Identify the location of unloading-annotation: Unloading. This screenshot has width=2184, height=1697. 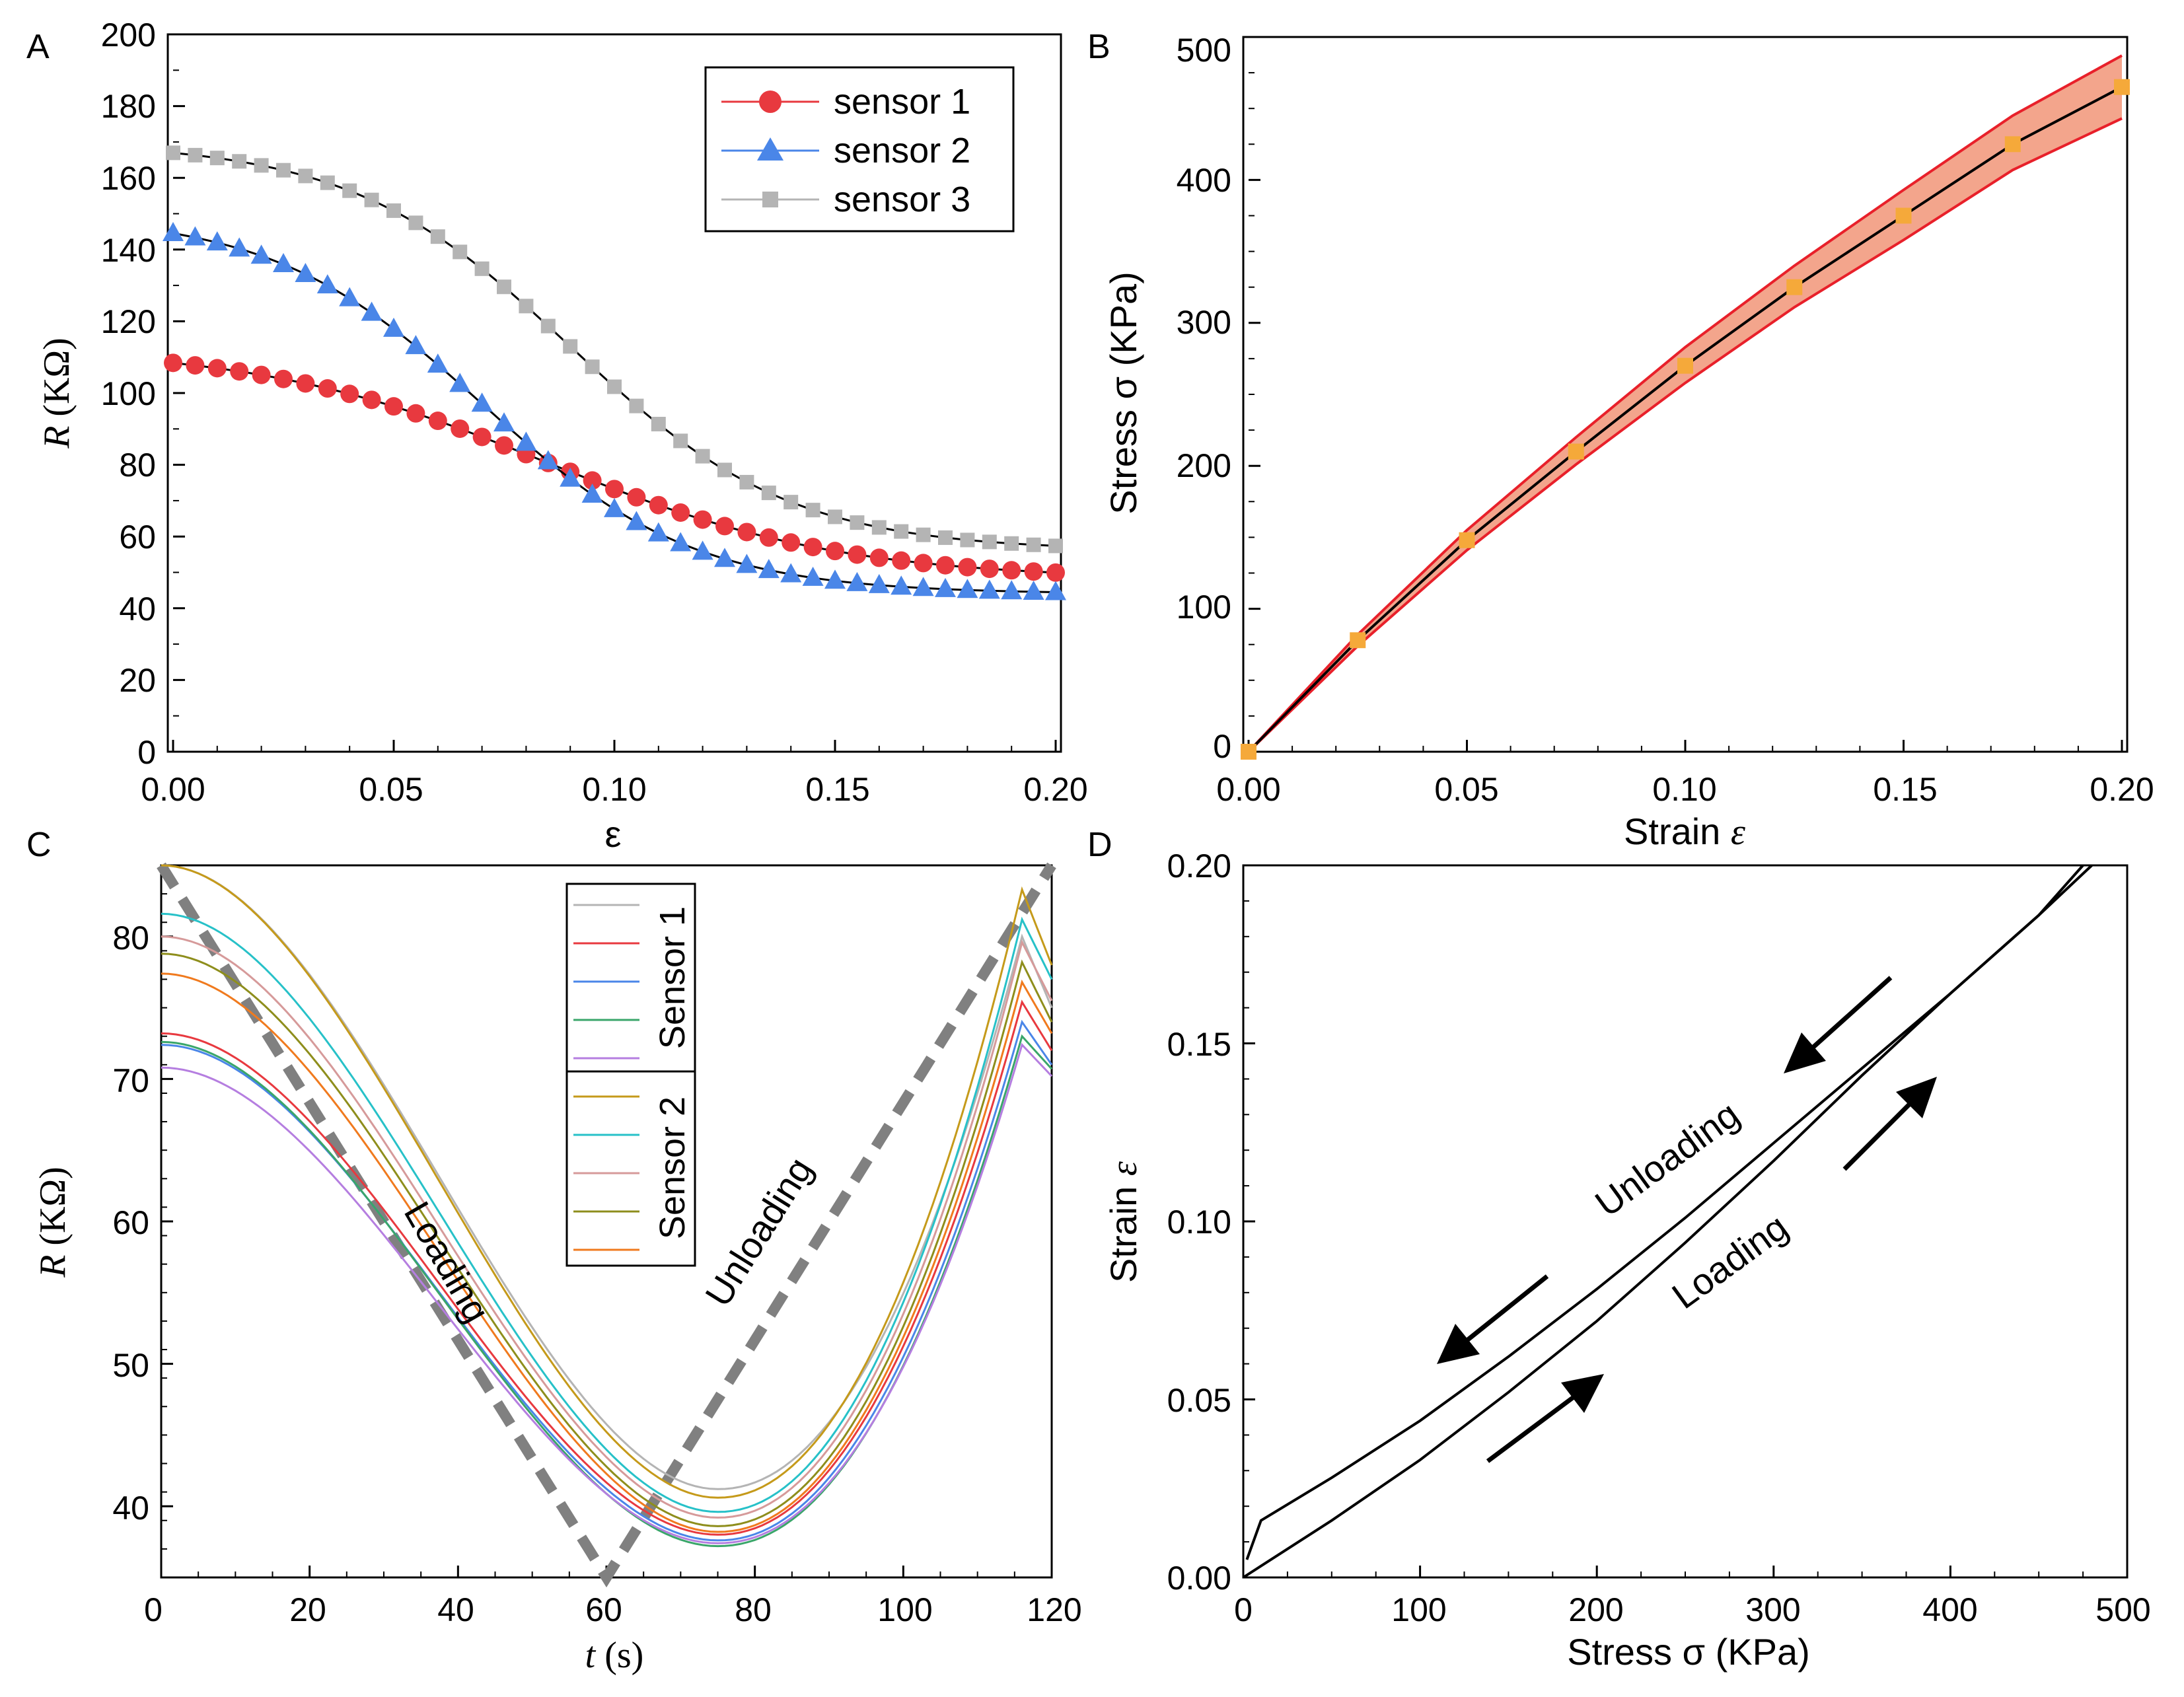
(1667, 1159).